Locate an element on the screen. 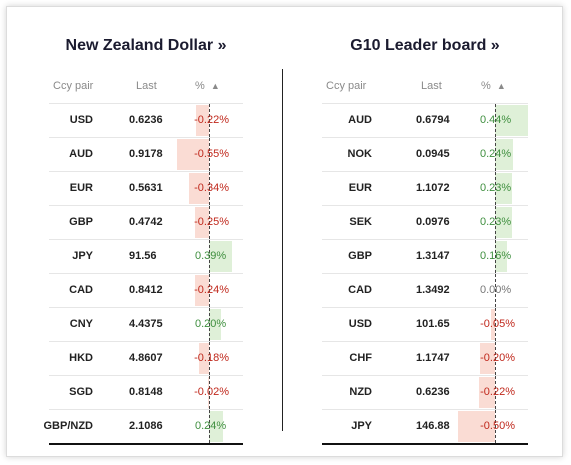 Image resolution: width=571 pixels, height=465 pixels. currency-pair: NOK is located at coordinates (359, 154).